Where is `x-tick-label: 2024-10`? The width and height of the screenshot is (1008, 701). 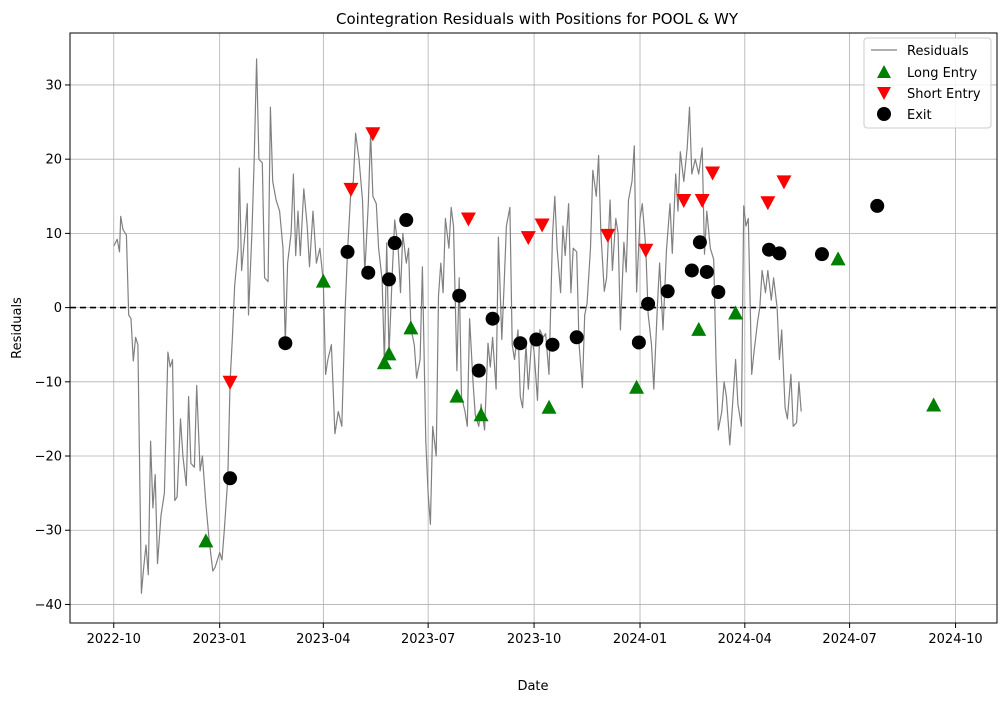
x-tick-label: 2024-10 is located at coordinates (955, 639).